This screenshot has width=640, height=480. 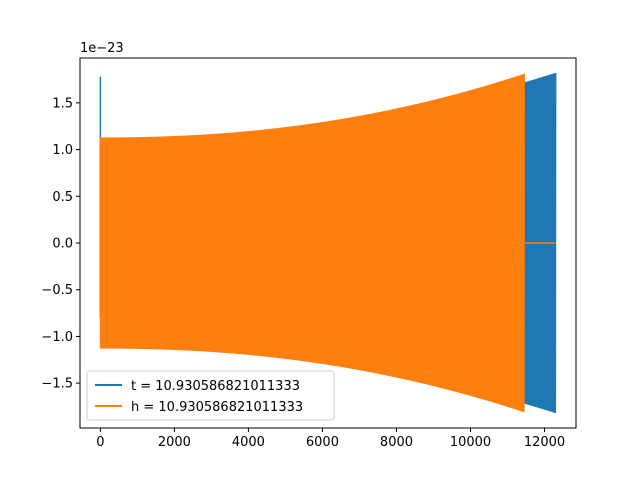 What do you see at coordinates (62, 103) in the screenshot?
I see `y-tick-label: 1.5` at bounding box center [62, 103].